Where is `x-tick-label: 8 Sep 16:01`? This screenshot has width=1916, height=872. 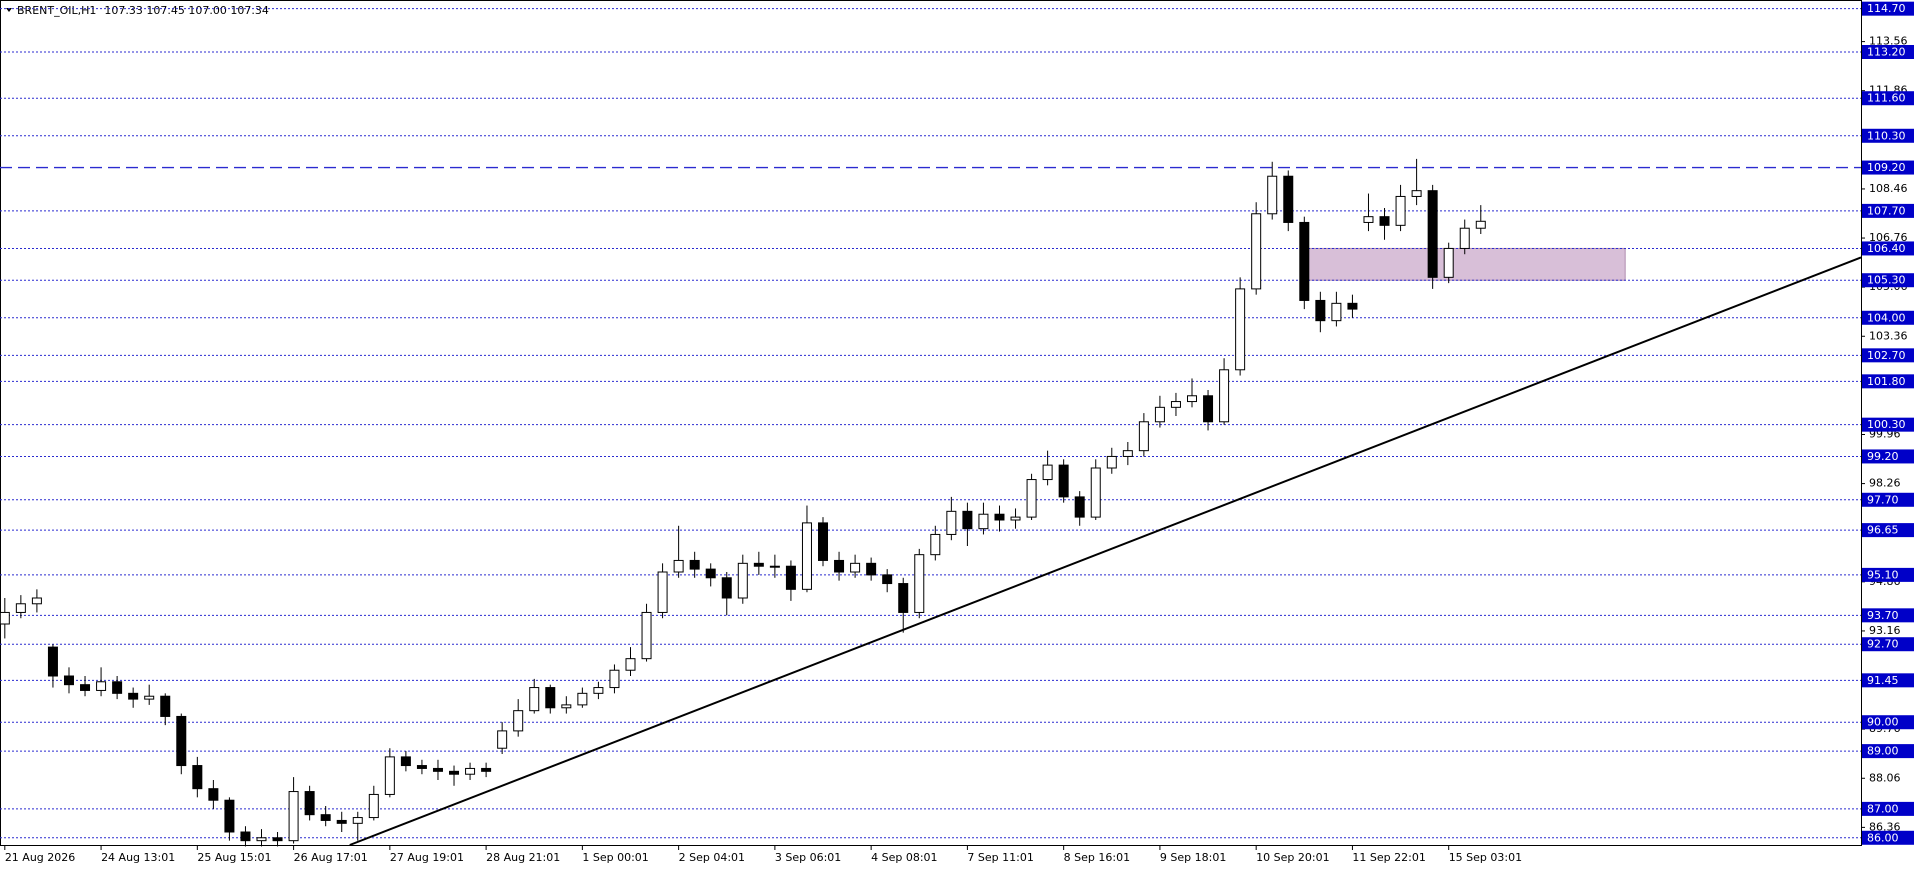 x-tick-label: 8 Sep 16:01 is located at coordinates (1097, 857).